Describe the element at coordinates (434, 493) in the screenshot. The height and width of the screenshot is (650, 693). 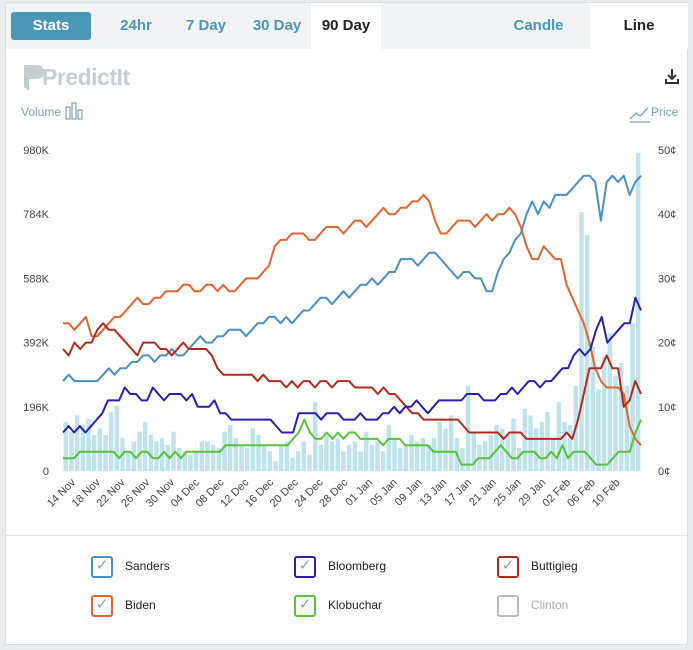
I see `x-tick-label: 13 Jan` at that location.